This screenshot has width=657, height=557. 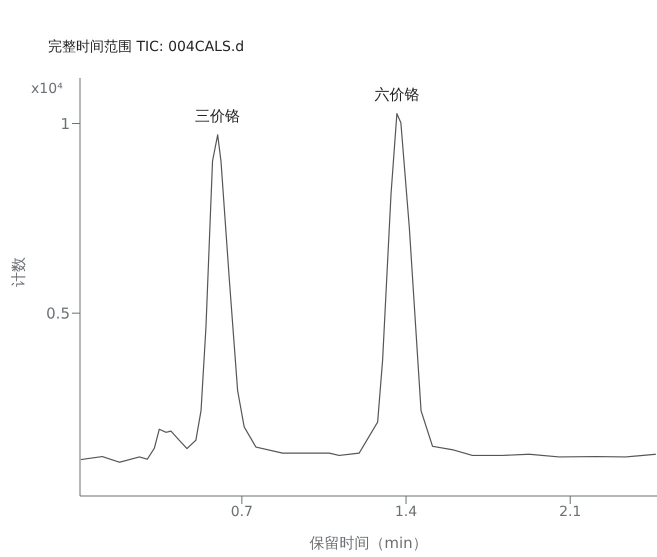 I want to click on y-axis-title: 计数, so click(x=18, y=272).